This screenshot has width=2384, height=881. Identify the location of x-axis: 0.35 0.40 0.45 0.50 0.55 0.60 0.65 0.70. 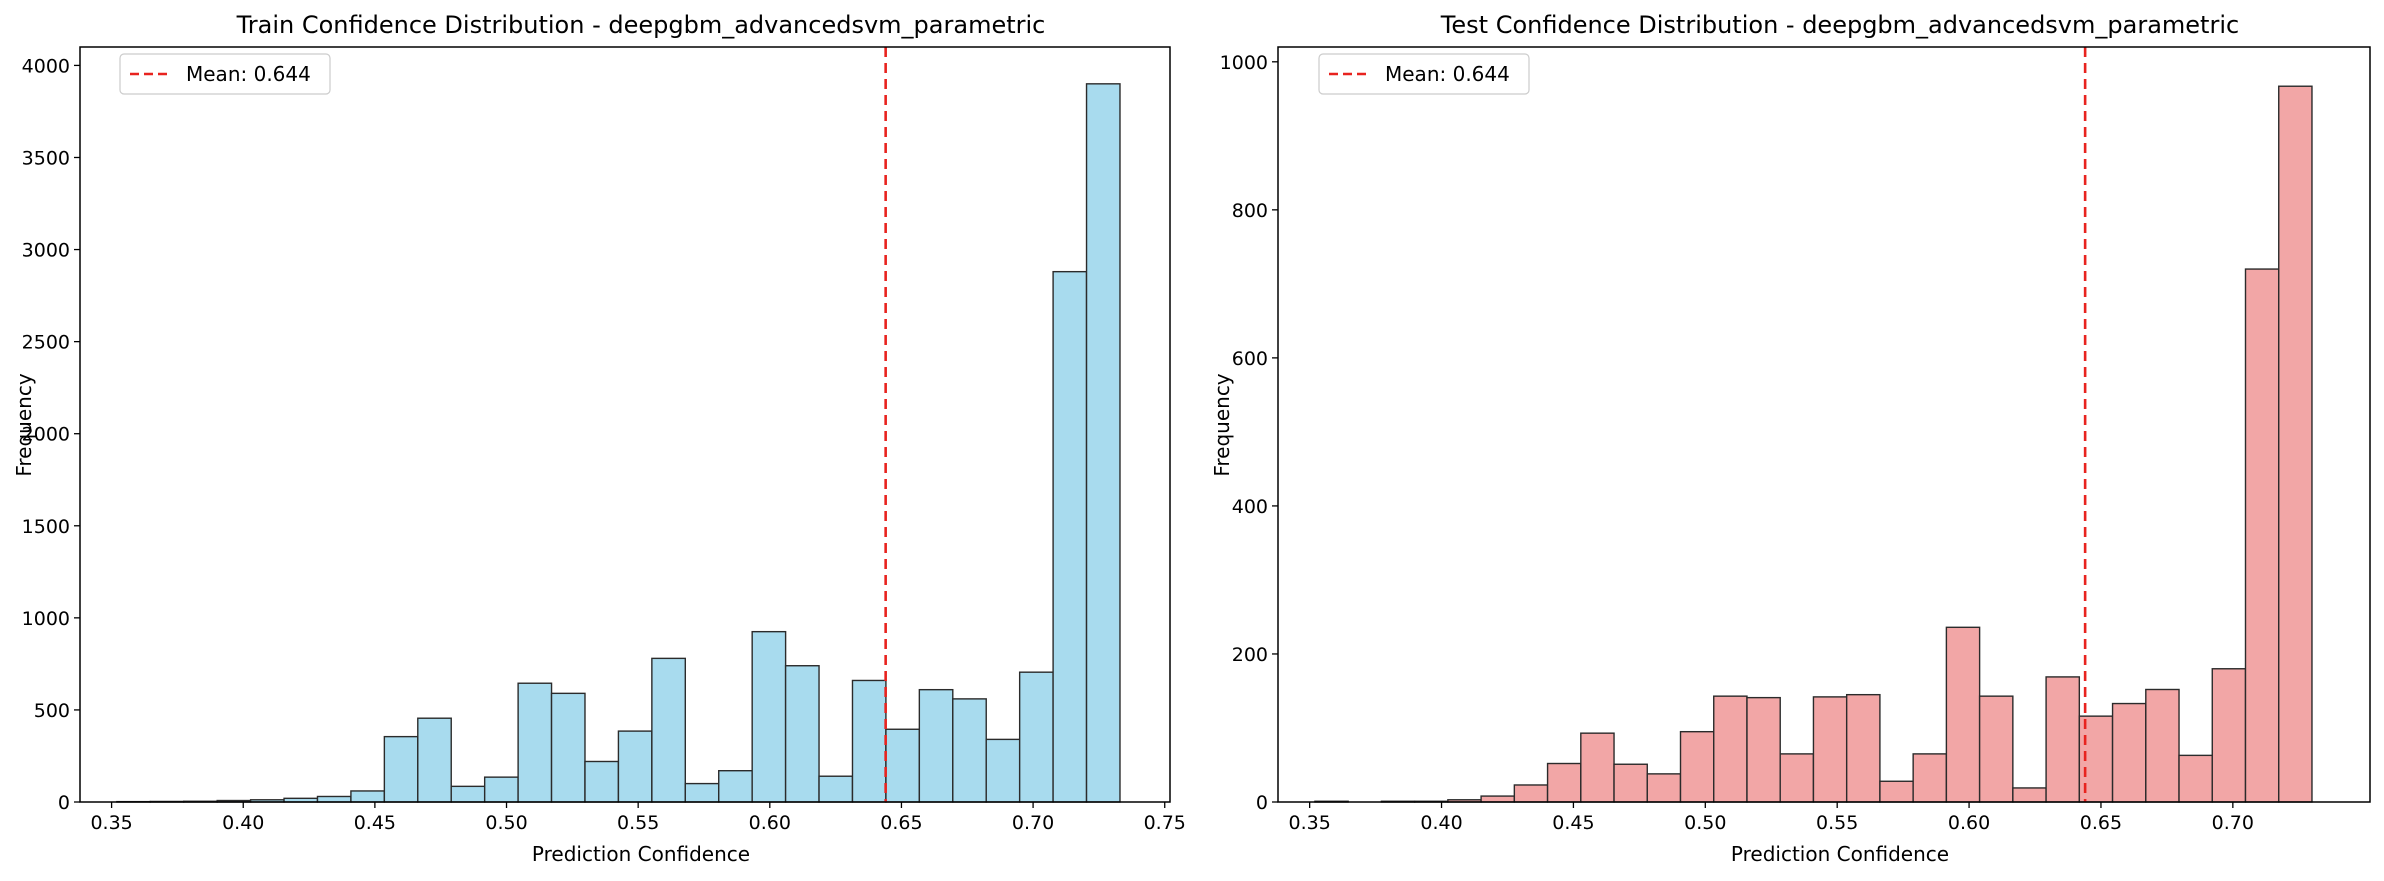
(1771, 818).